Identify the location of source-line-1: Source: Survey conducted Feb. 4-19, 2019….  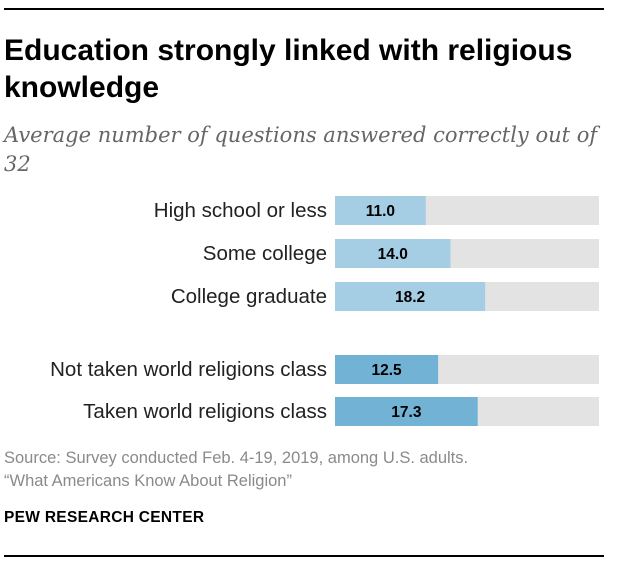
(236, 458).